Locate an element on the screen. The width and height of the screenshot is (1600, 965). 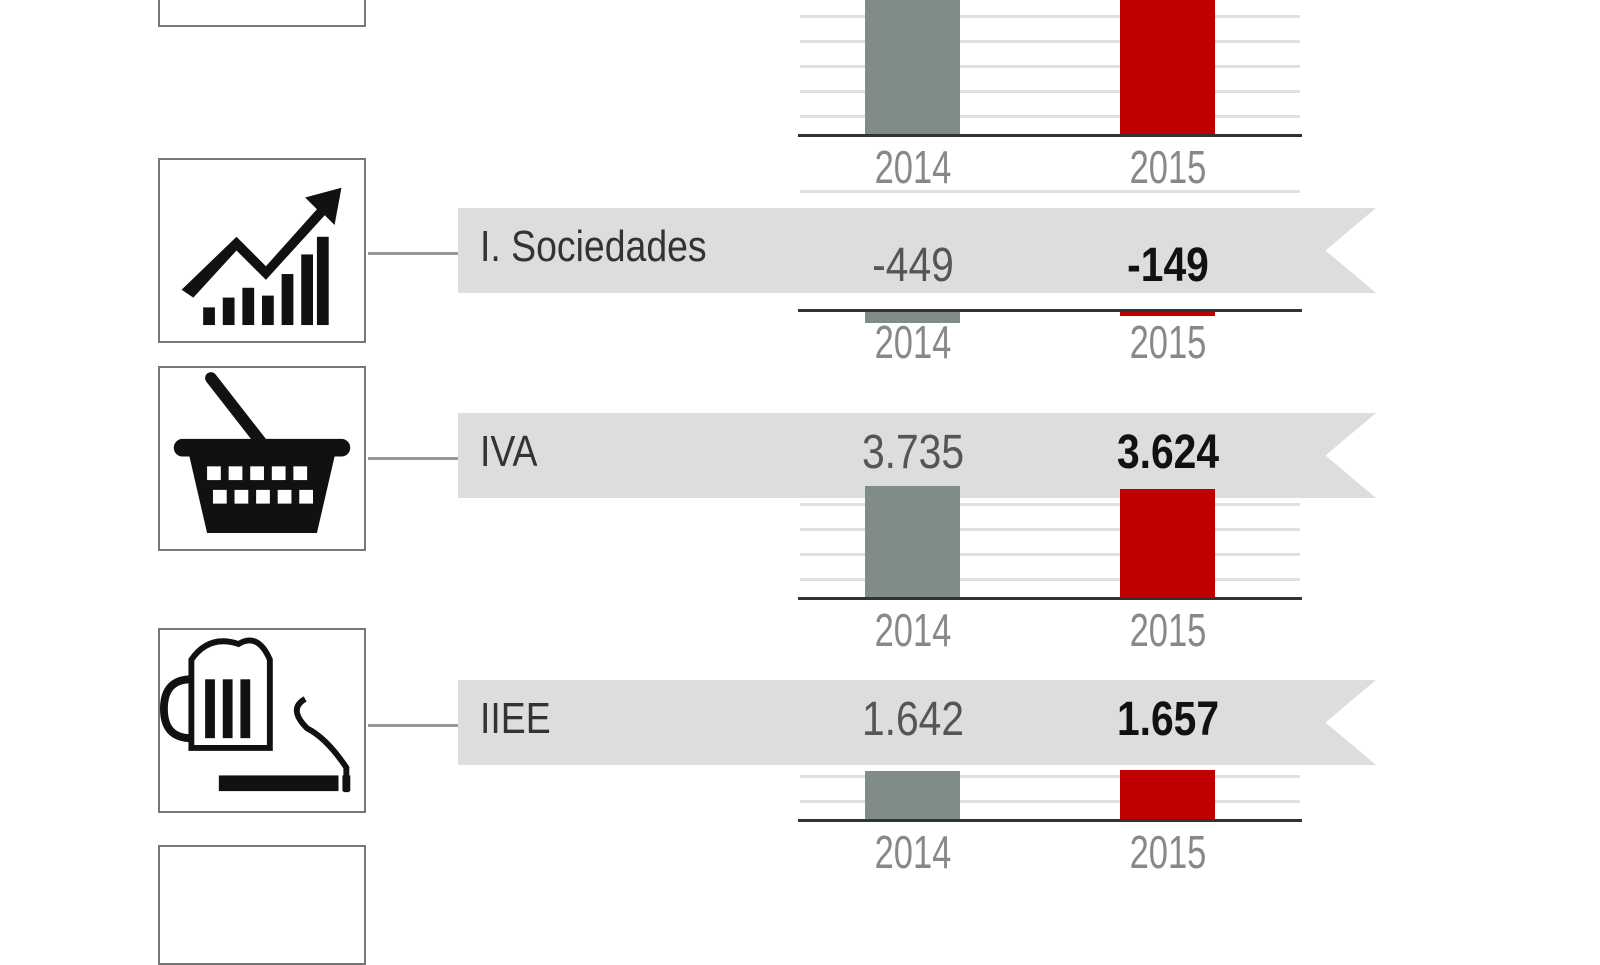
panel-1-baseline is located at coordinates (1050, 598).